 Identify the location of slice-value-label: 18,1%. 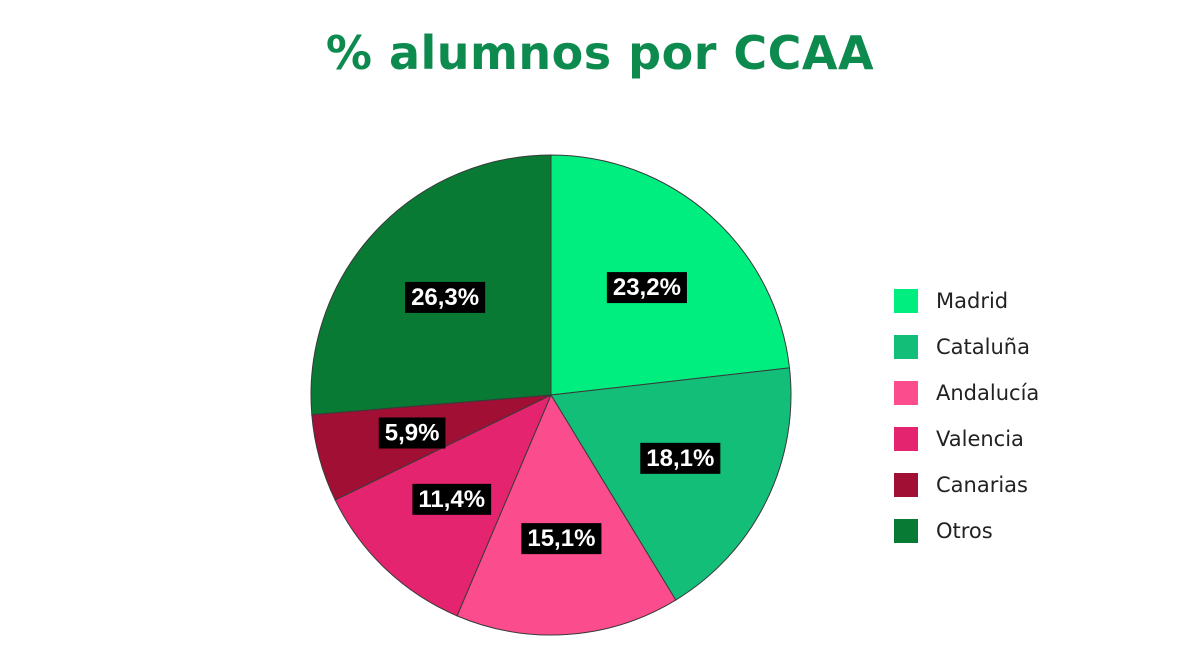
(680, 458).